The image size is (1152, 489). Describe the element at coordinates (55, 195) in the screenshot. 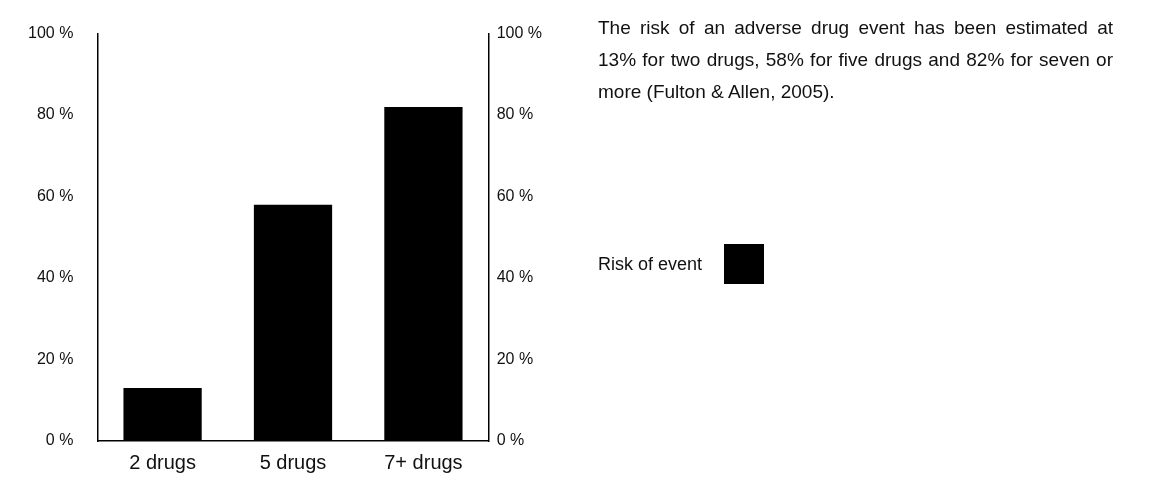

I see `y-tick-label: 60 %` at that location.